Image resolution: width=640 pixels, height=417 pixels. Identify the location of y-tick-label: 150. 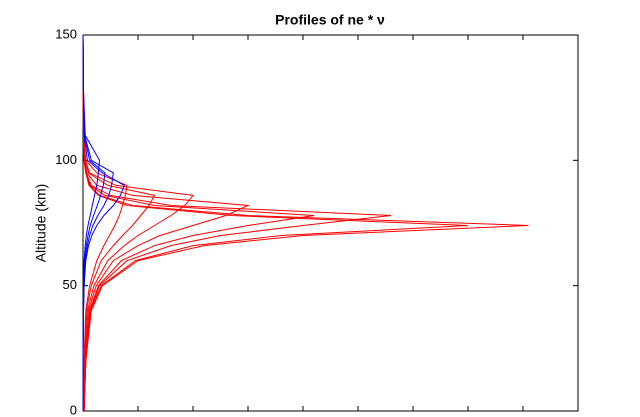
(66, 33).